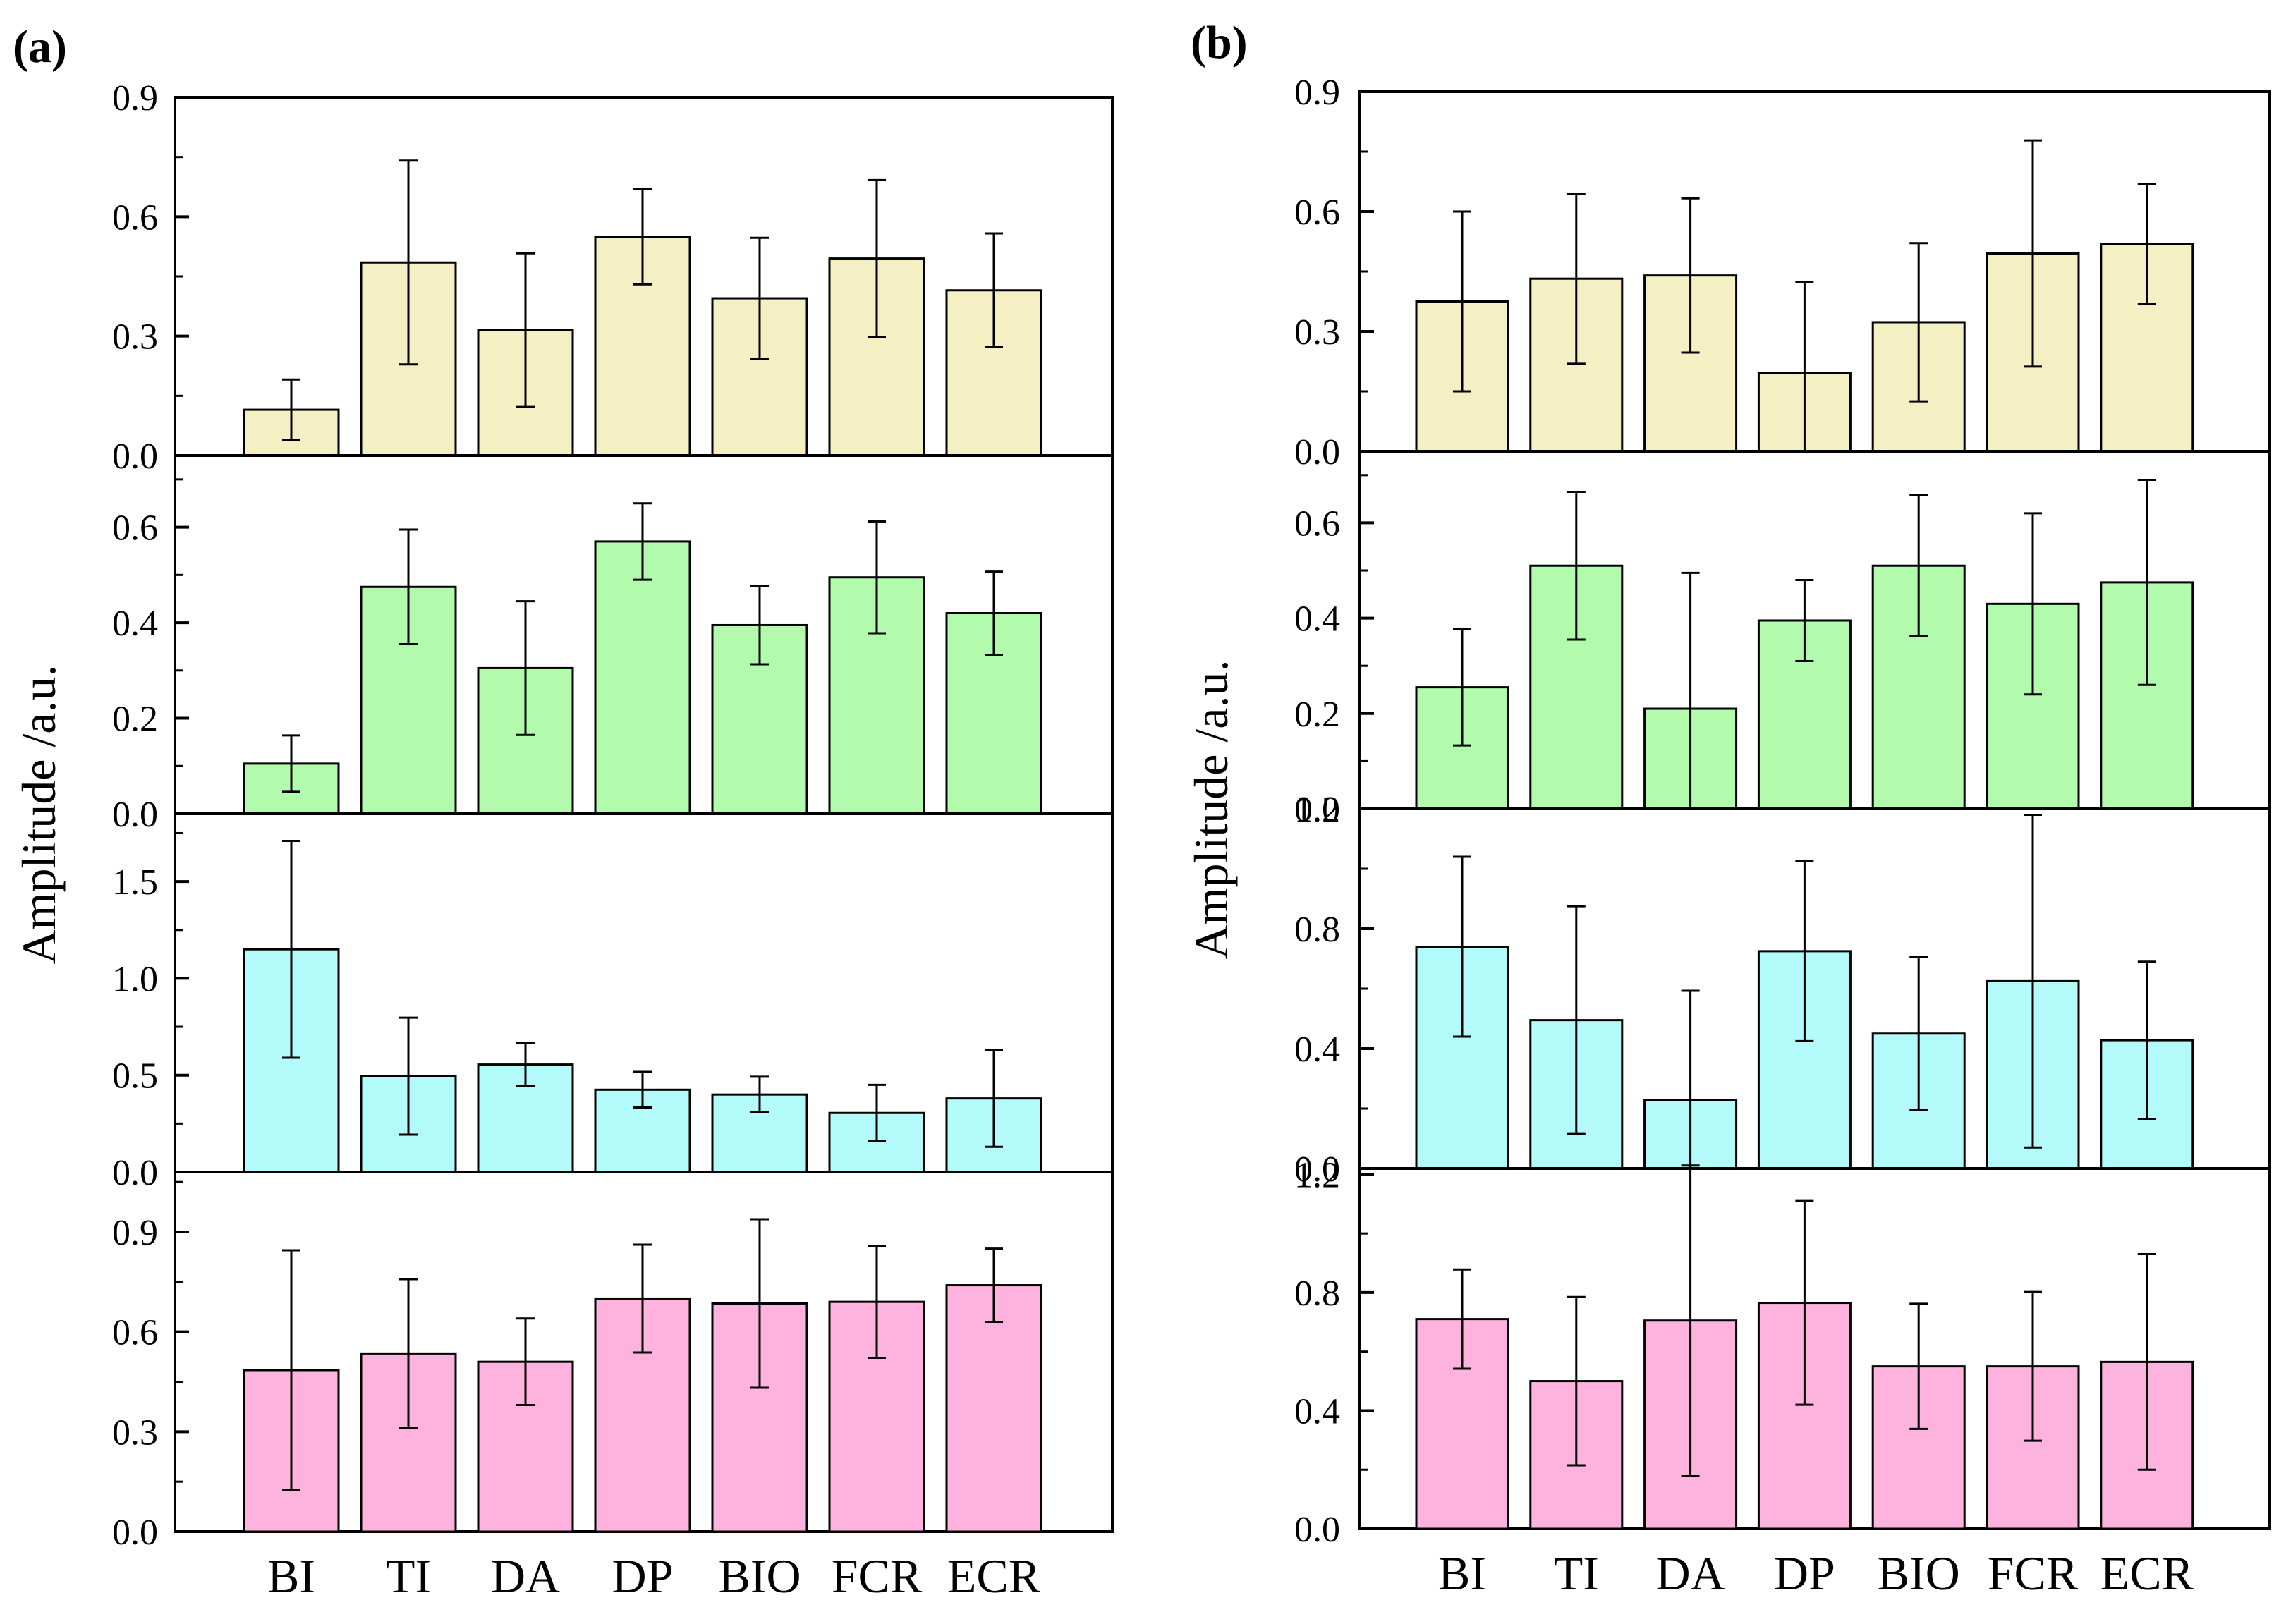 Image resolution: width=2274 pixels, height=1624 pixels. What do you see at coordinates (613, 1362) in the screenshot?
I see `subplot-4: 0.0 0.3 0.6 0.9` at bounding box center [613, 1362].